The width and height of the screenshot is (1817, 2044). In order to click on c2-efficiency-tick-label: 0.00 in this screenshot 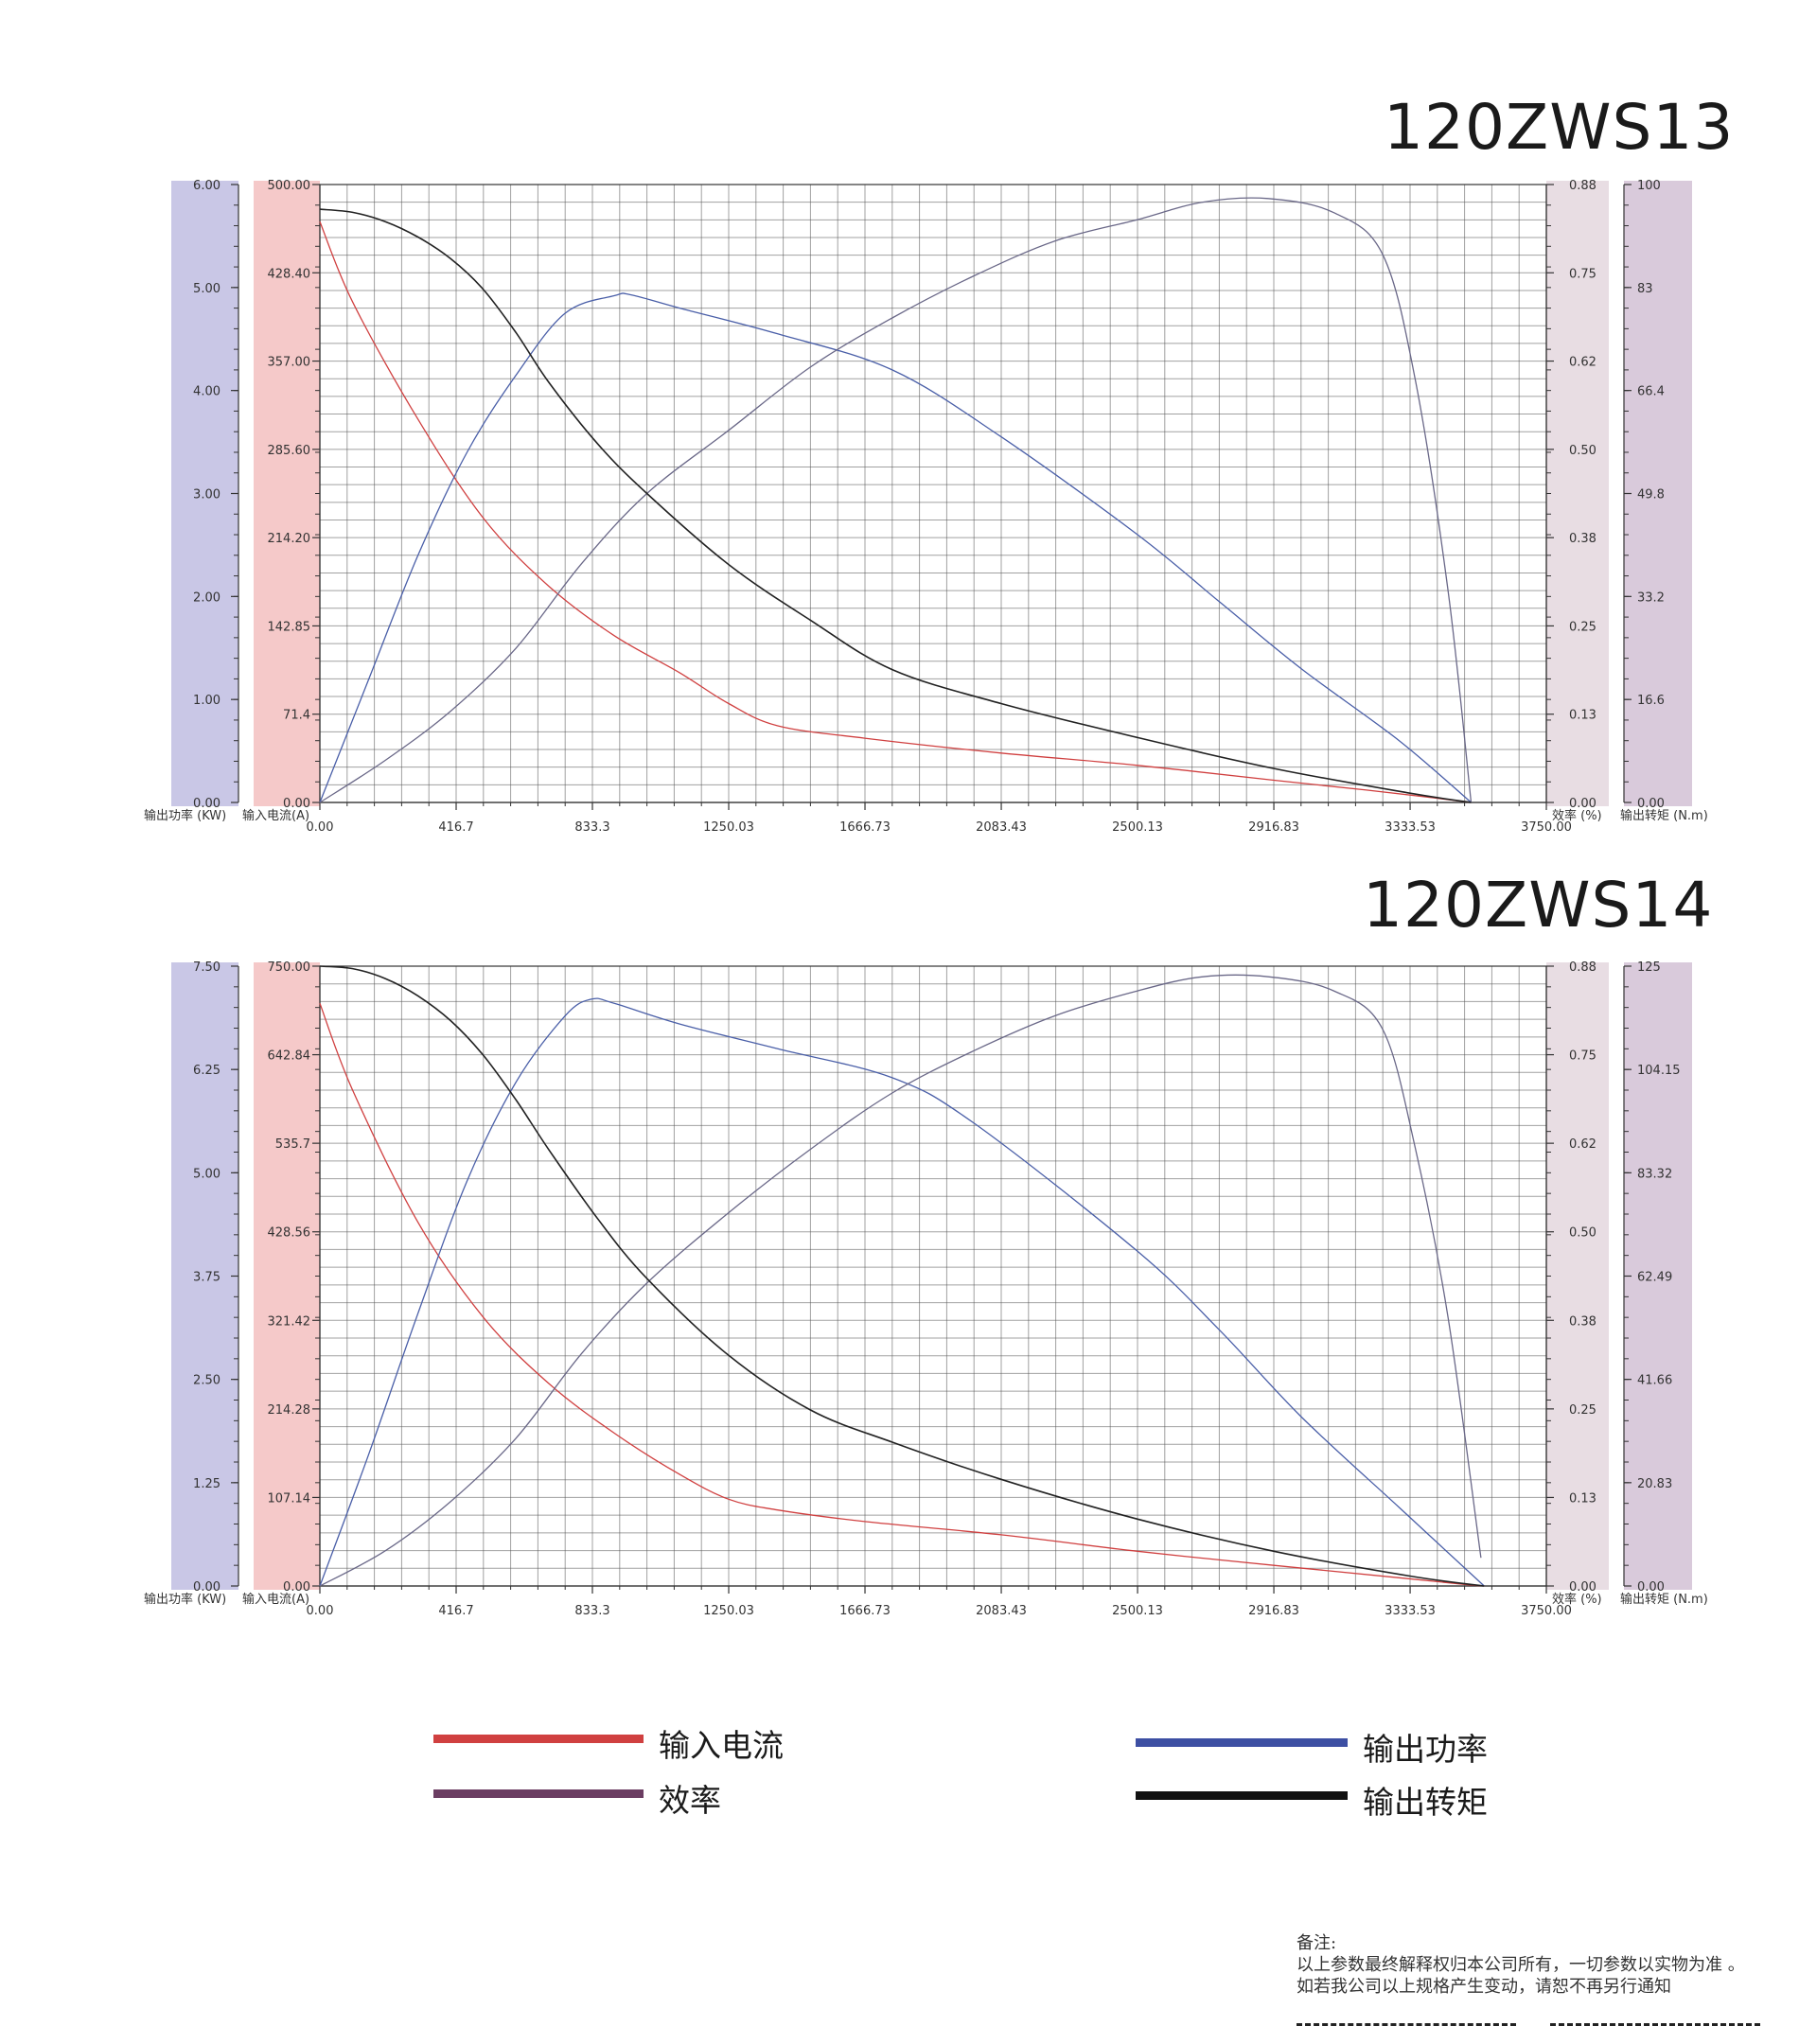, I will do `click(1583, 1587)`.